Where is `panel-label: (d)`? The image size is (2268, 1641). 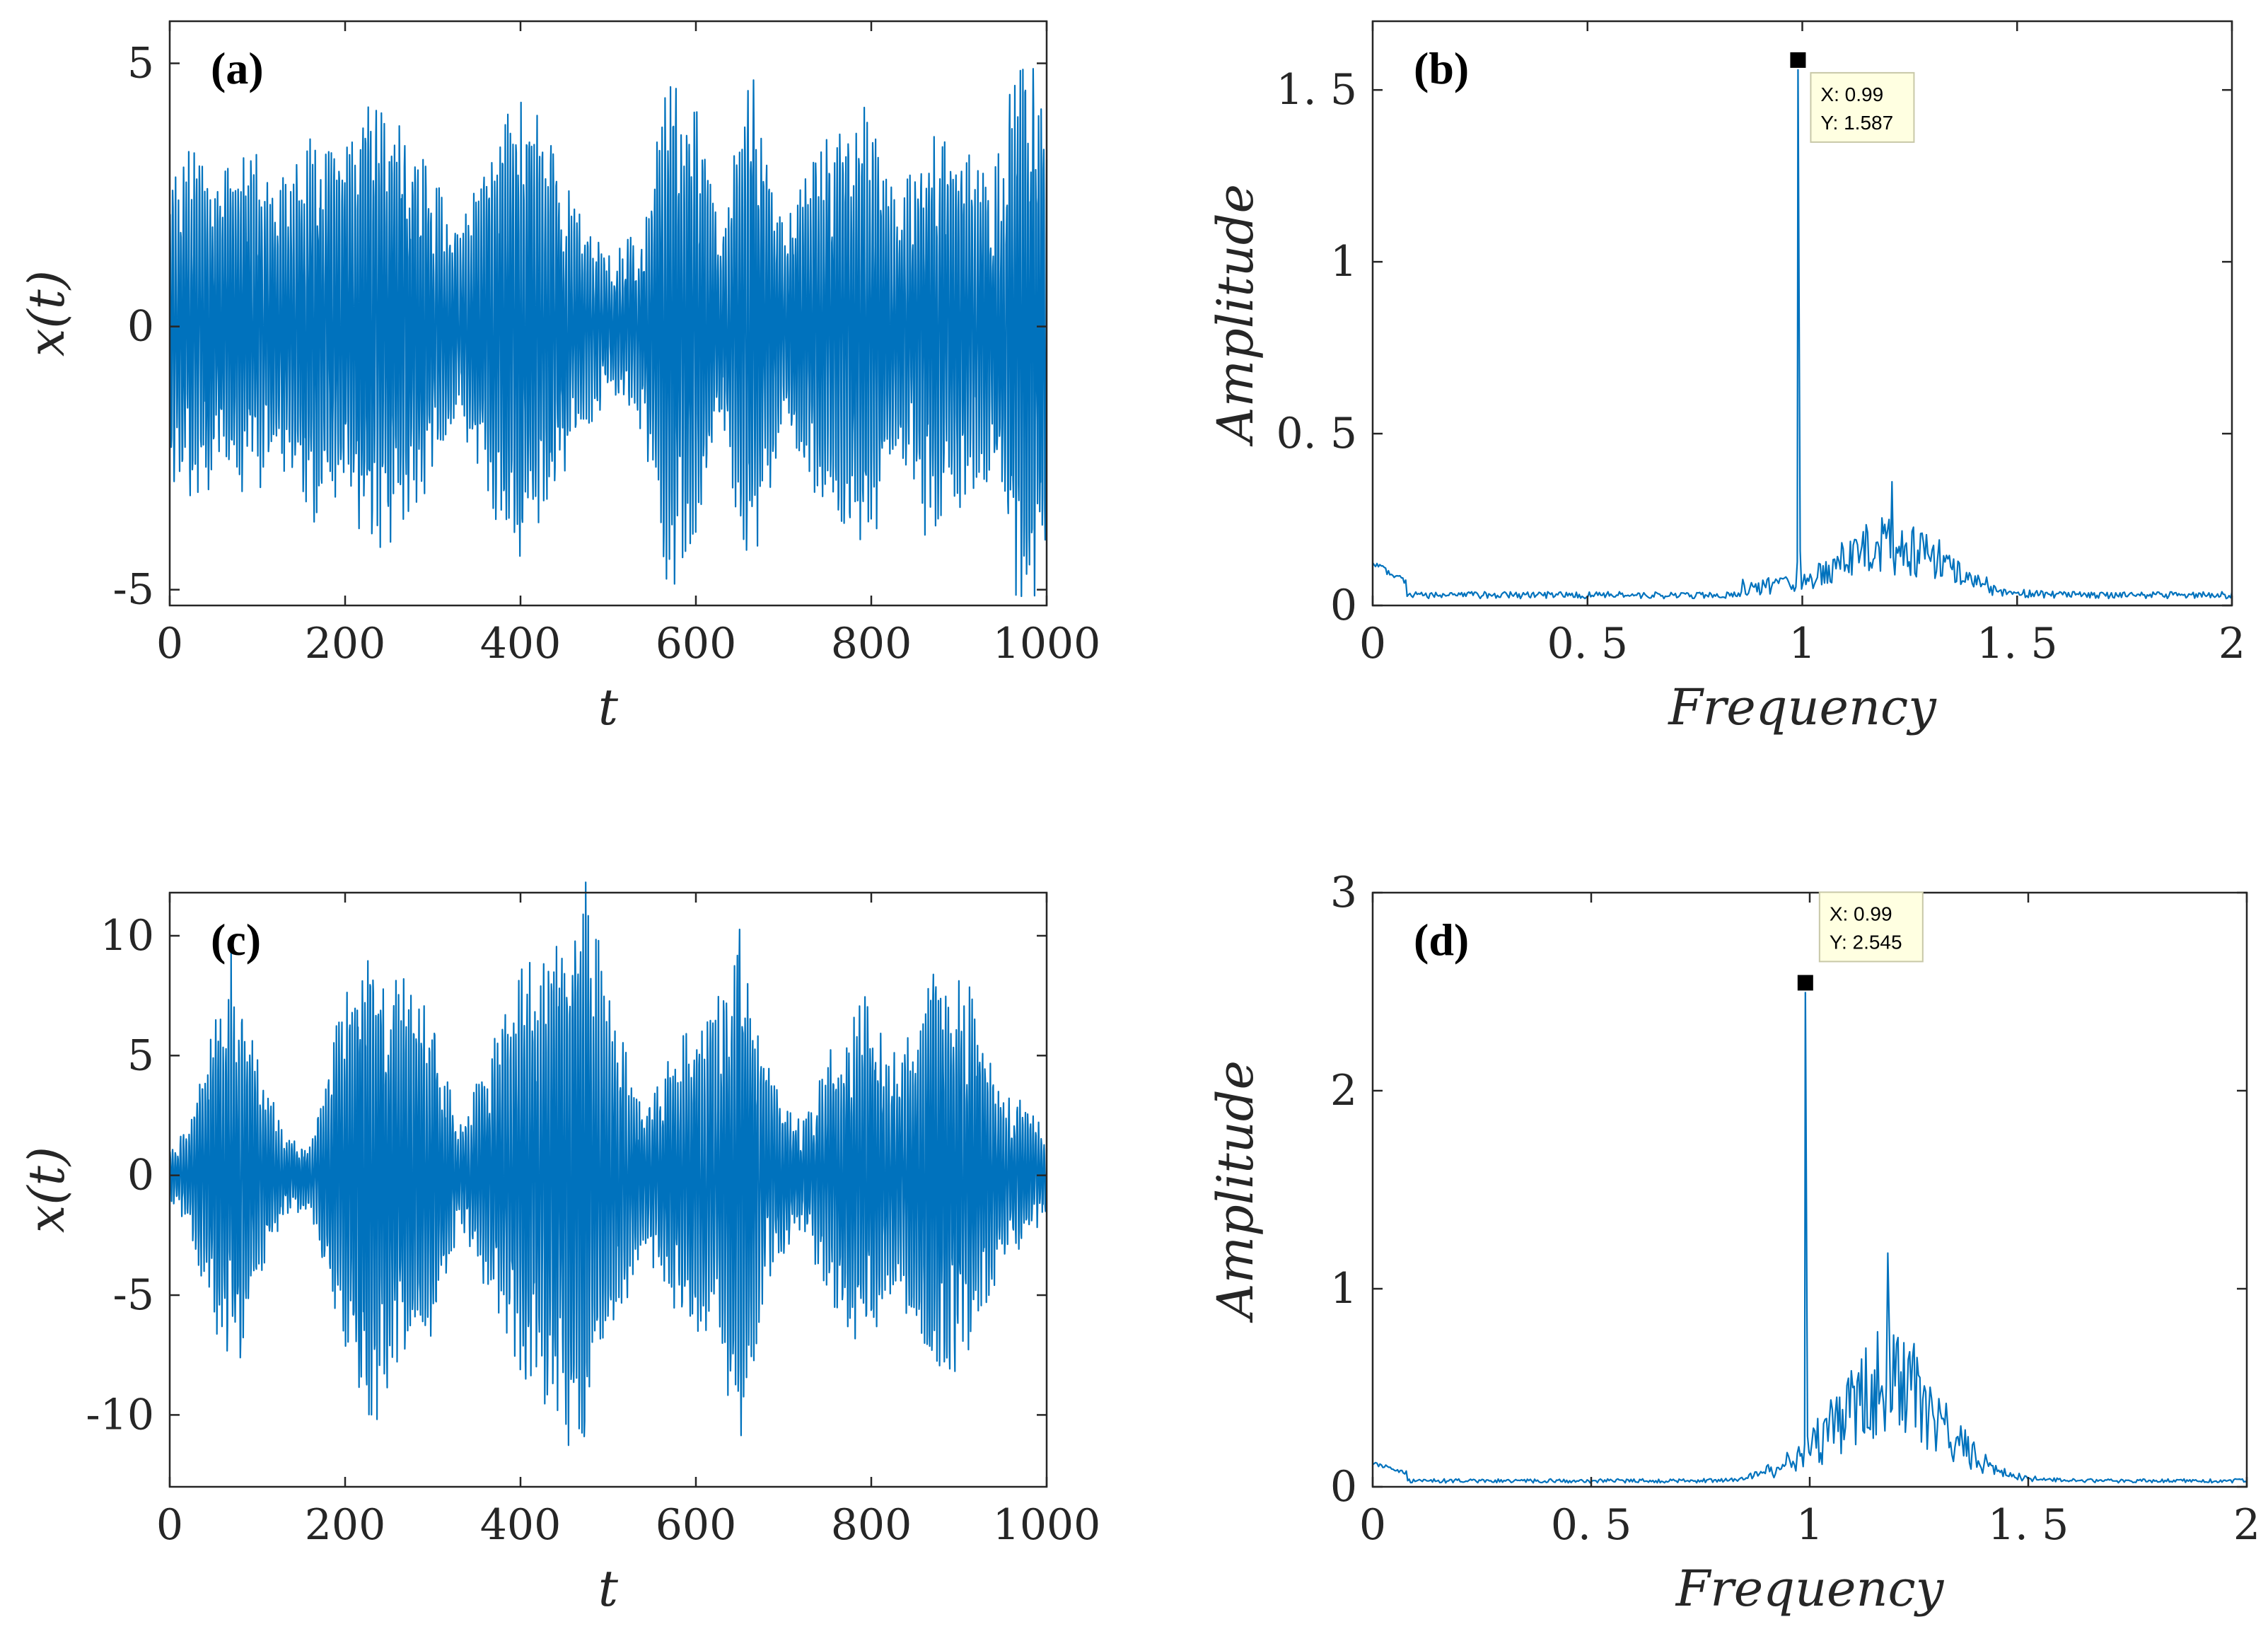 panel-label: (d) is located at coordinates (1441, 940).